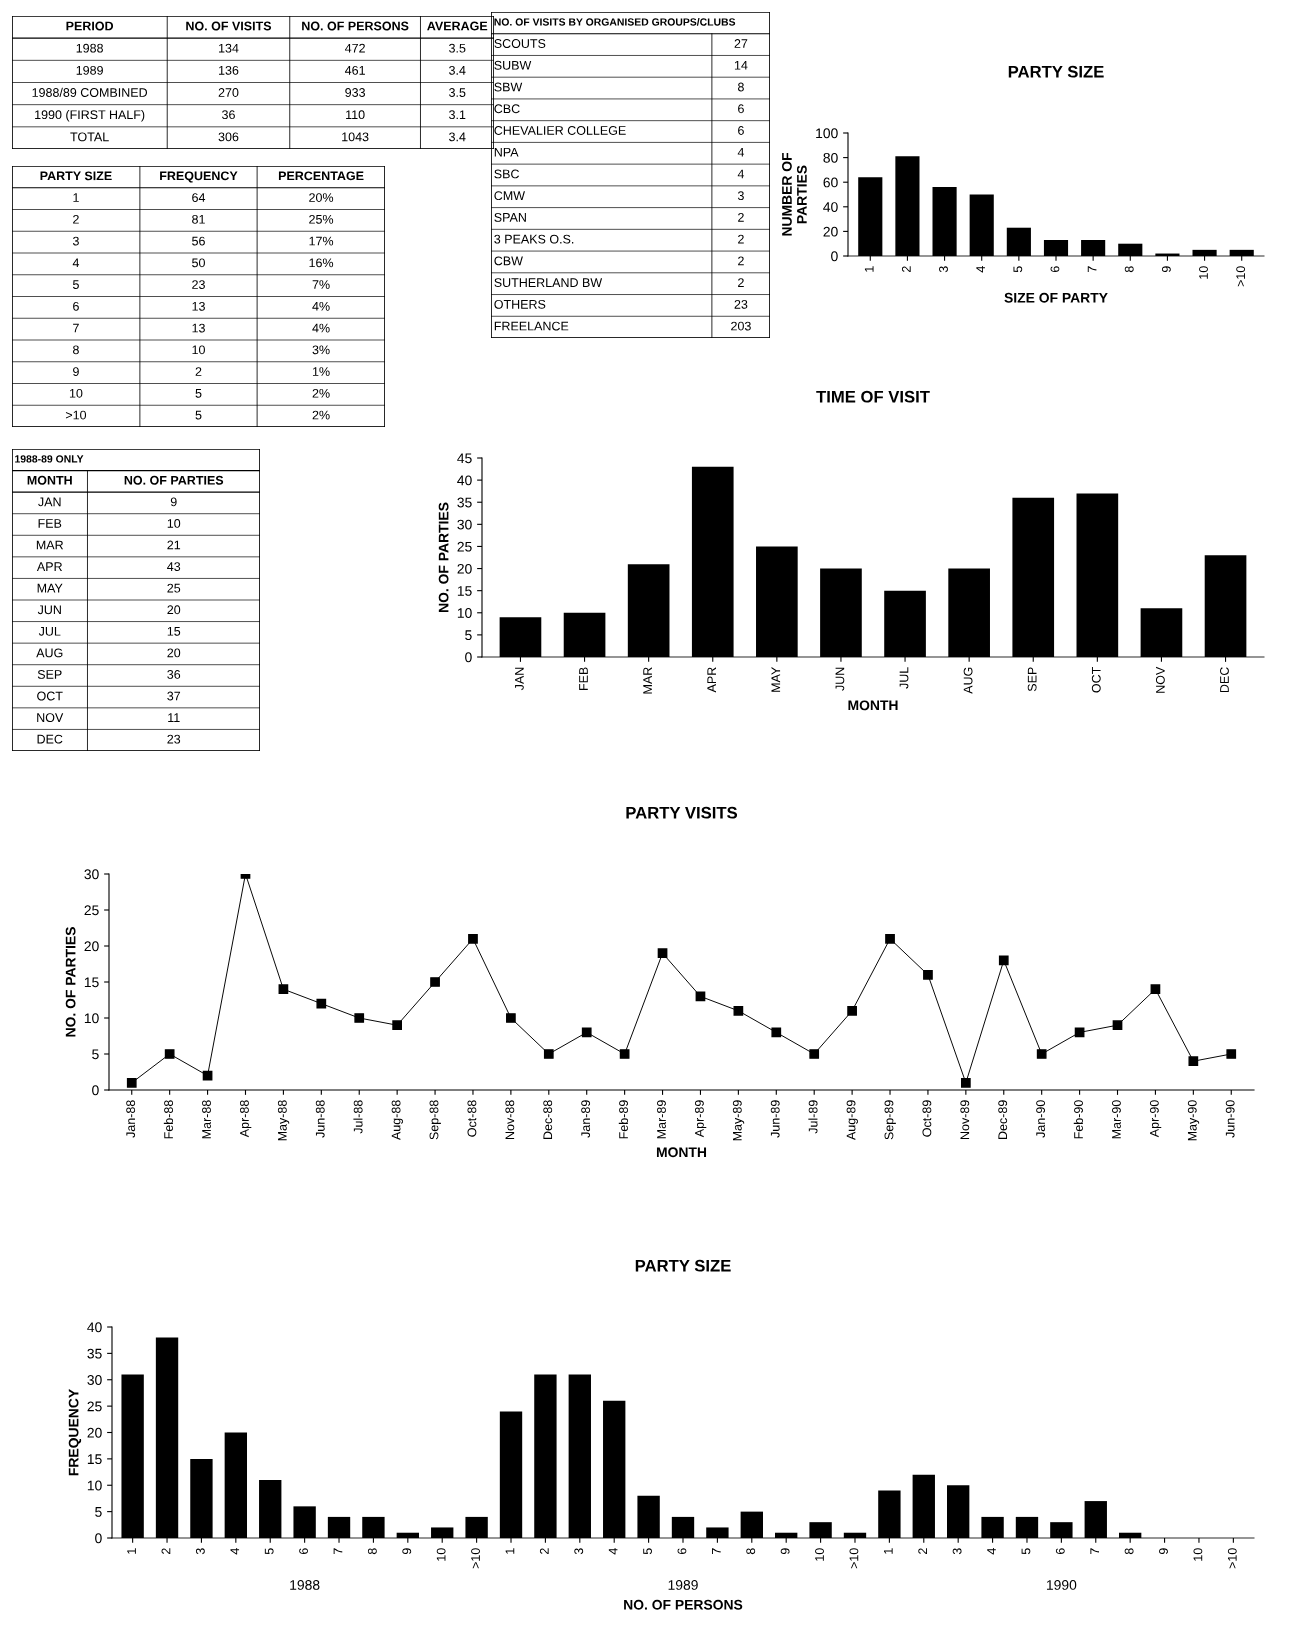 The height and width of the screenshot is (1631, 1292). What do you see at coordinates (741, 130) in the screenshot?
I see `text: 6` at bounding box center [741, 130].